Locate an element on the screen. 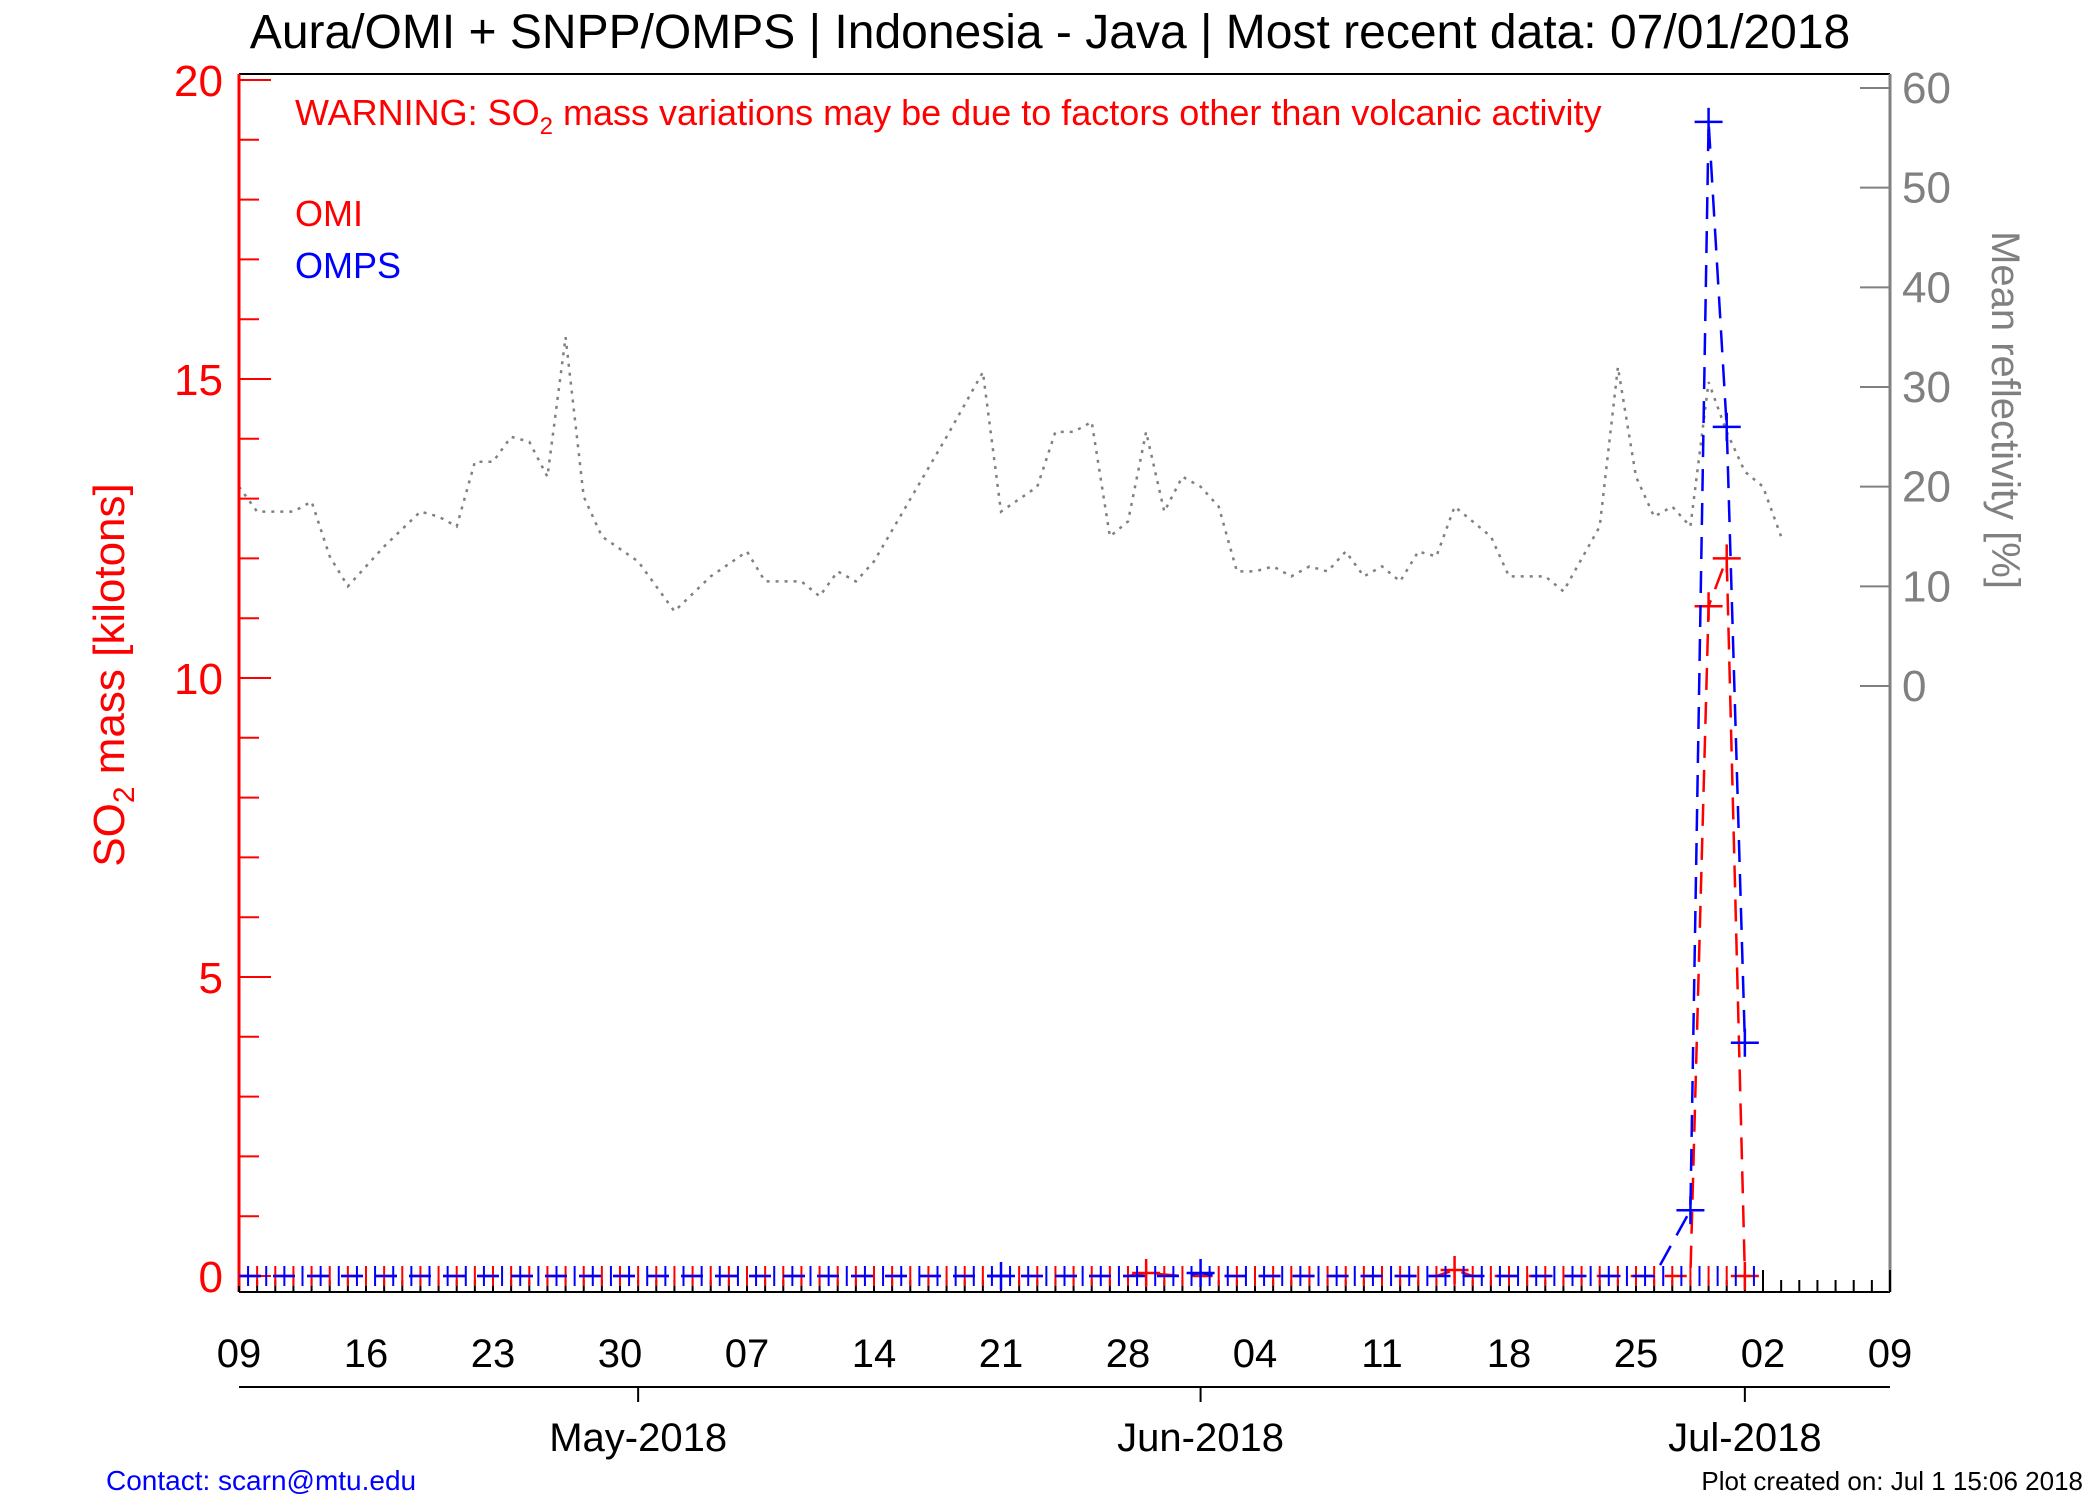 The image size is (2100, 1500). reflectivity-line is located at coordinates (1010, 475).